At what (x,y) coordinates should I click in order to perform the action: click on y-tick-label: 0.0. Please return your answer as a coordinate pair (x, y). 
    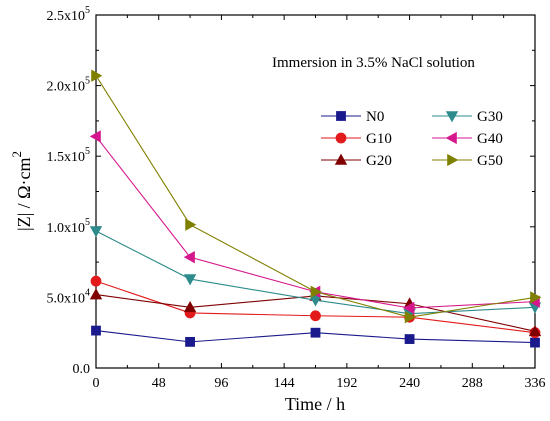
    Looking at the image, I should click on (82, 369).